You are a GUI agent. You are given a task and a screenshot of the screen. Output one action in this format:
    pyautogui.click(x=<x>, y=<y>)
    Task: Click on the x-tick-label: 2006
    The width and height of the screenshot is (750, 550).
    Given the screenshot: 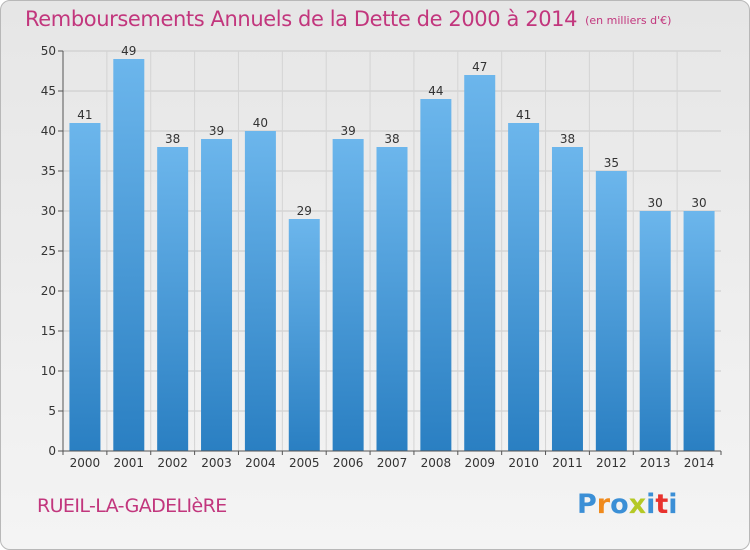 What is the action you would take?
    pyautogui.click(x=348, y=463)
    